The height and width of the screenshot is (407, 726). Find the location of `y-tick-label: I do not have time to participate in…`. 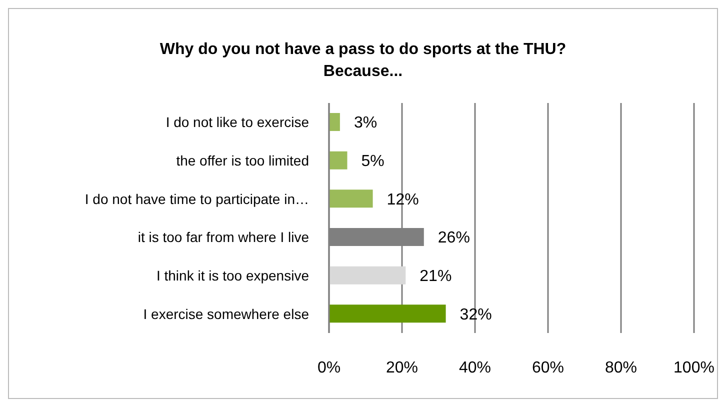

y-tick-label: I do not have time to participate in… is located at coordinates (196, 198).